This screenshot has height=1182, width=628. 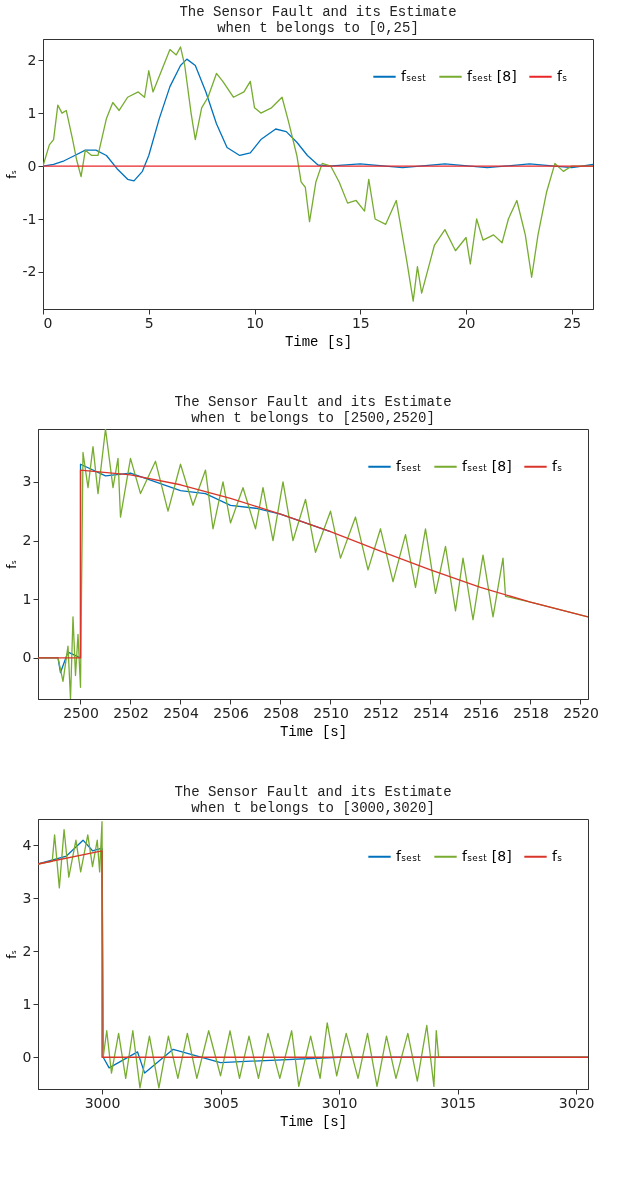 I want to click on chart-subtitle: when t belongs to [2500,2520], so click(x=313, y=418).